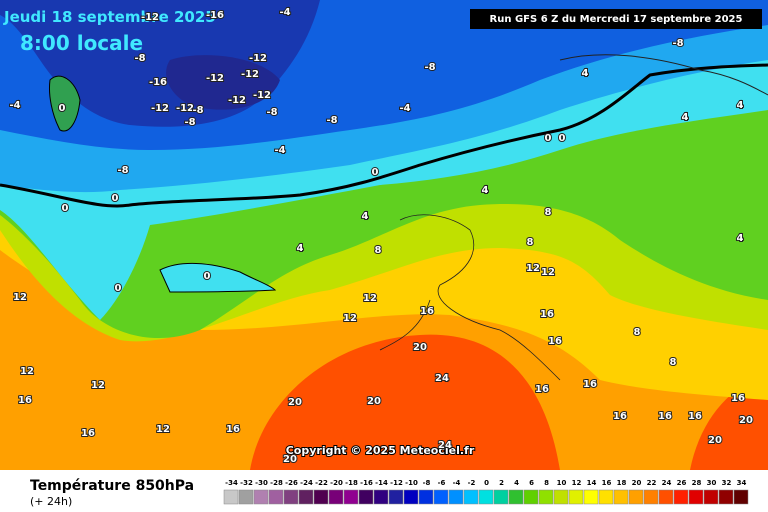 The height and width of the screenshot is (512, 768). What do you see at coordinates (562, 483) in the screenshot?
I see `scale-label: 10` at bounding box center [562, 483].